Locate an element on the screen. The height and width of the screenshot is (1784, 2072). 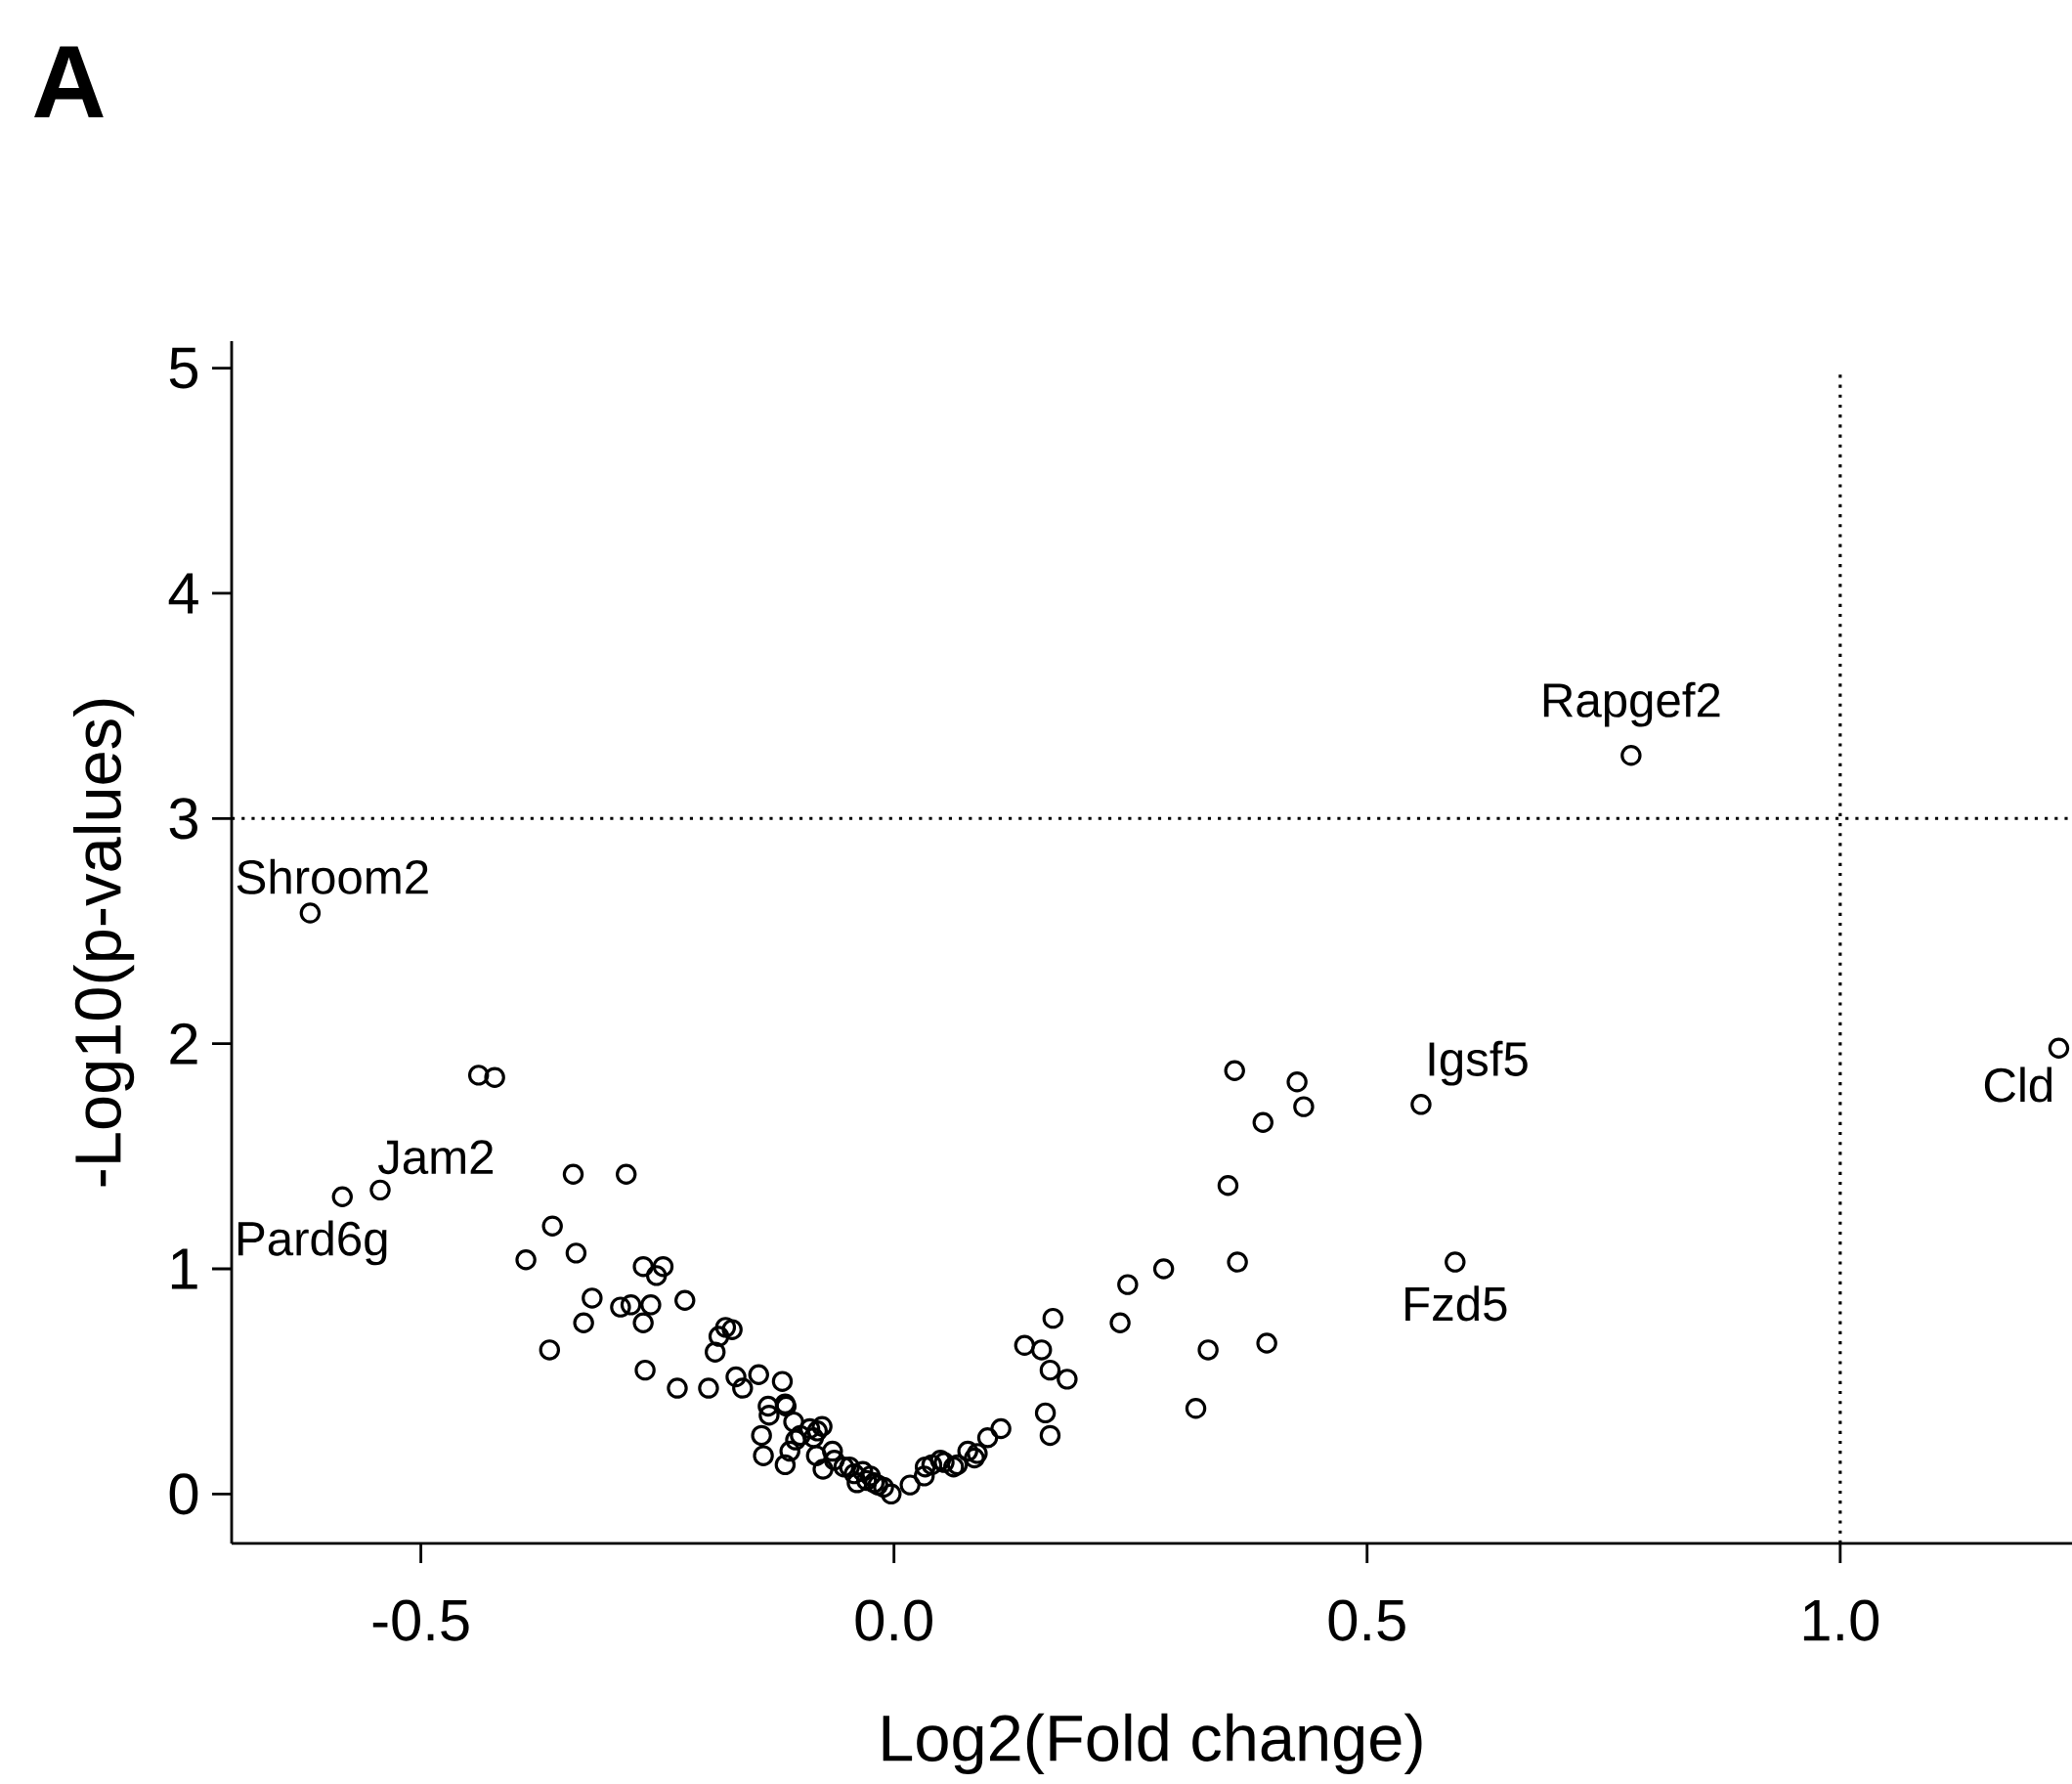
x-tick-label: 0.0 is located at coordinates (893, 1620).